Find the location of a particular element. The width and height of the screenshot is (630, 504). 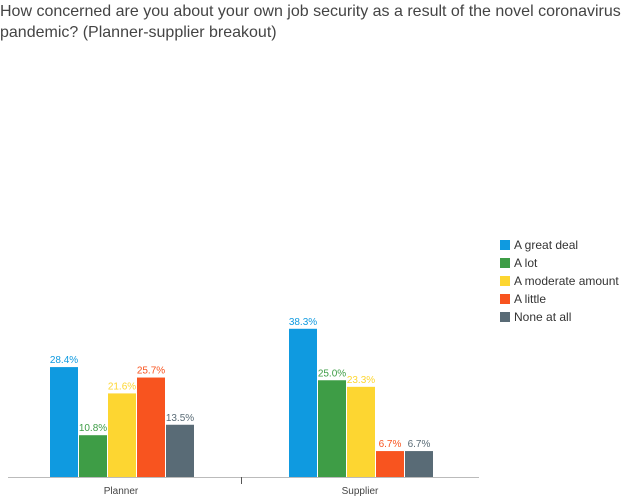

legend-item-a-moderate-amount: A moderate amount is located at coordinates (559, 281).